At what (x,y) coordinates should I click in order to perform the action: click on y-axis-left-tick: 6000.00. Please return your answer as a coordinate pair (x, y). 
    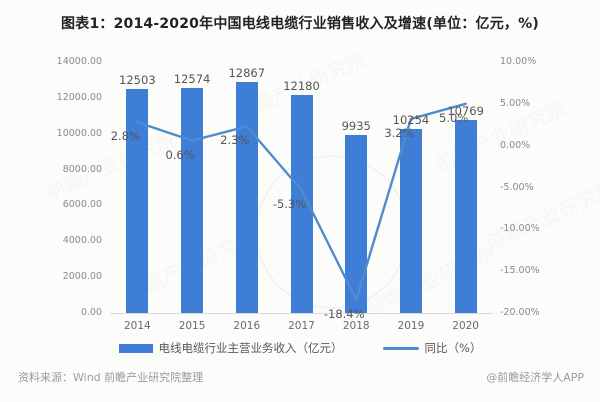
    Looking at the image, I should click on (82, 205).